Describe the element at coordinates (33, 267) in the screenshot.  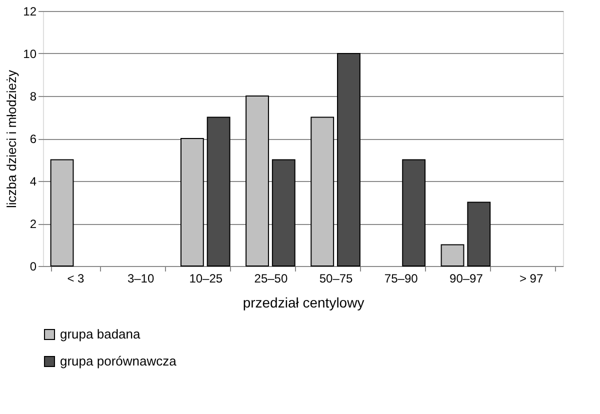
I see `y-tick-label: 0` at that location.